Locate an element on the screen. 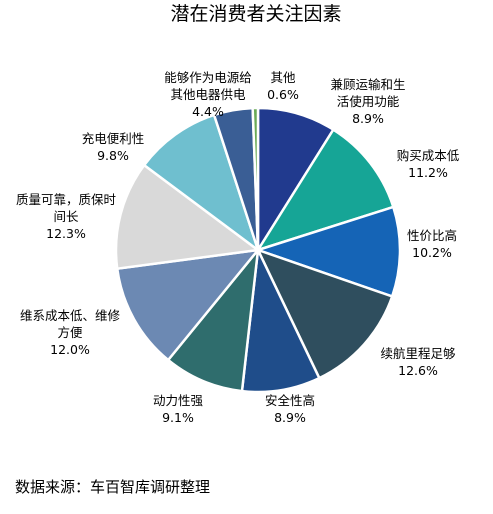  source-note: 数据来源：车百智库调研整理 is located at coordinates (112, 487).